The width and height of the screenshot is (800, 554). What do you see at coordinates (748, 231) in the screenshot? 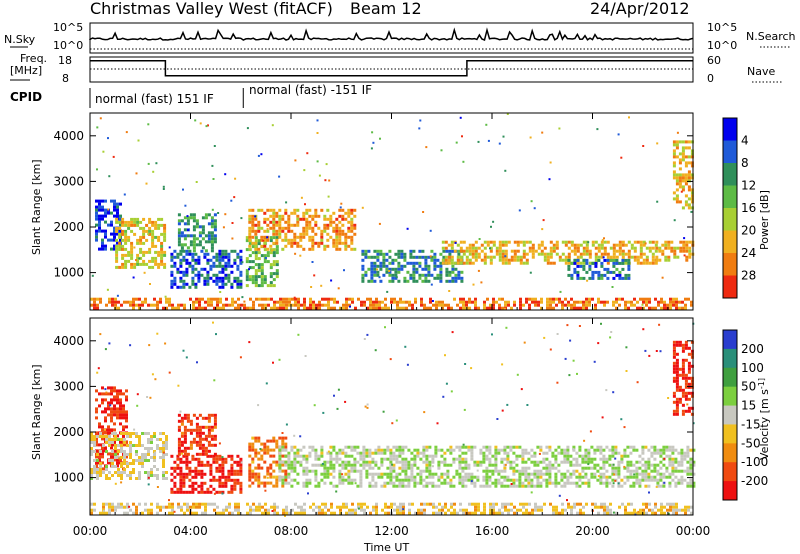
I see `colorbar-tick-label: 20` at bounding box center [748, 231].